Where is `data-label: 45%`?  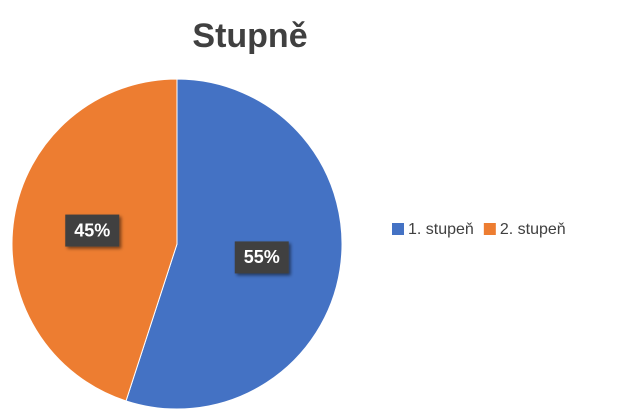
data-label: 45% is located at coordinates (92, 230).